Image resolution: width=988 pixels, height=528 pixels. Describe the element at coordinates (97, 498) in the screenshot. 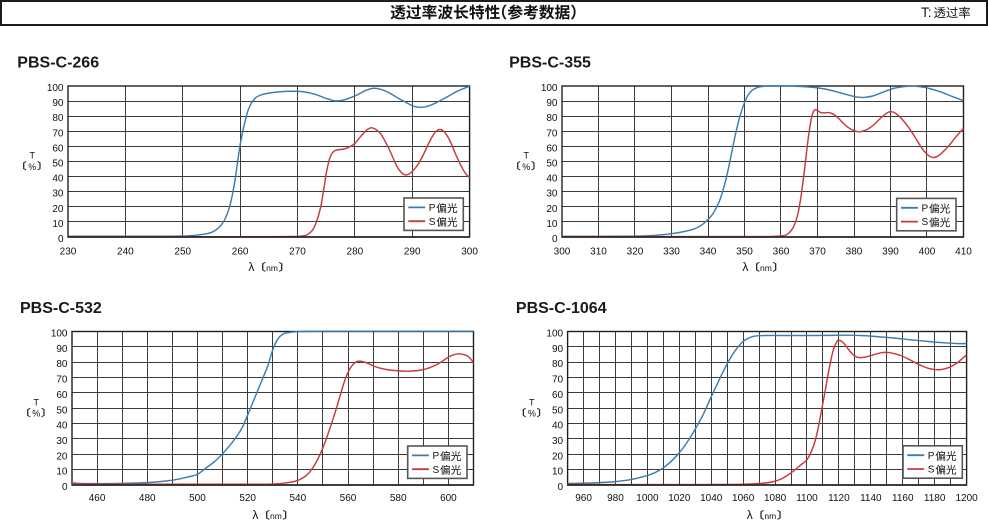

I see `svg-text: 460` at that location.